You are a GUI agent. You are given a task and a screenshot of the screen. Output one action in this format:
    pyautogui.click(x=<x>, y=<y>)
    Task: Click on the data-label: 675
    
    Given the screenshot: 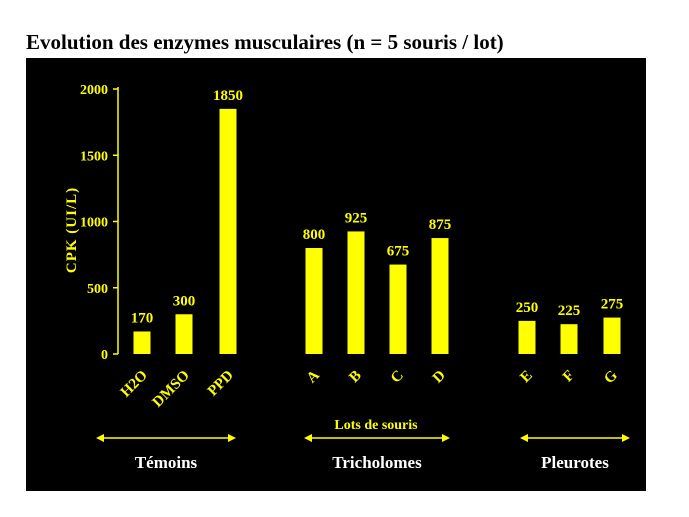 What is the action you would take?
    pyautogui.click(x=398, y=252)
    